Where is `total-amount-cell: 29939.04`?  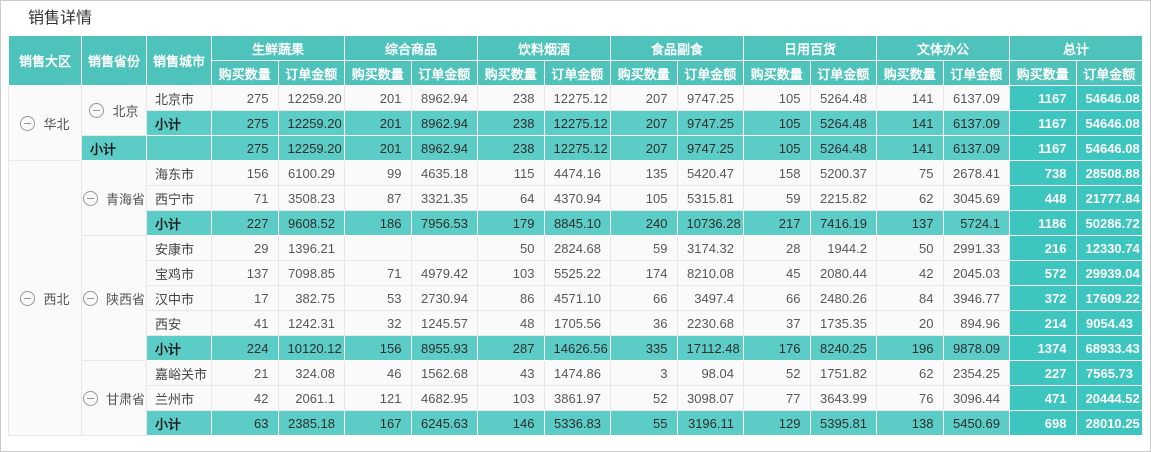
total-amount-cell: 29939.04 is located at coordinates (1109, 273).